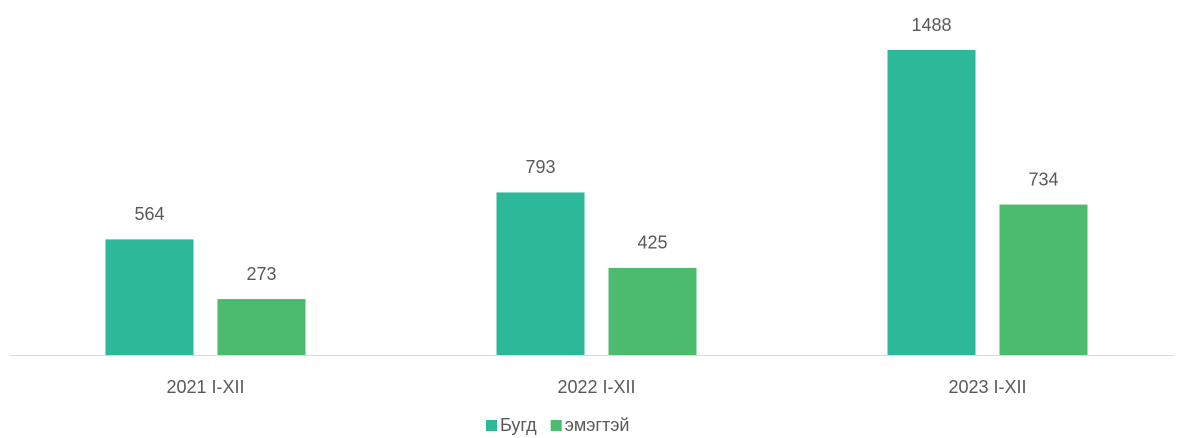 Image resolution: width=1184 pixels, height=438 pixels. Describe the element at coordinates (597, 425) in the screenshot. I see `legend-label: эмэгтэй` at that location.